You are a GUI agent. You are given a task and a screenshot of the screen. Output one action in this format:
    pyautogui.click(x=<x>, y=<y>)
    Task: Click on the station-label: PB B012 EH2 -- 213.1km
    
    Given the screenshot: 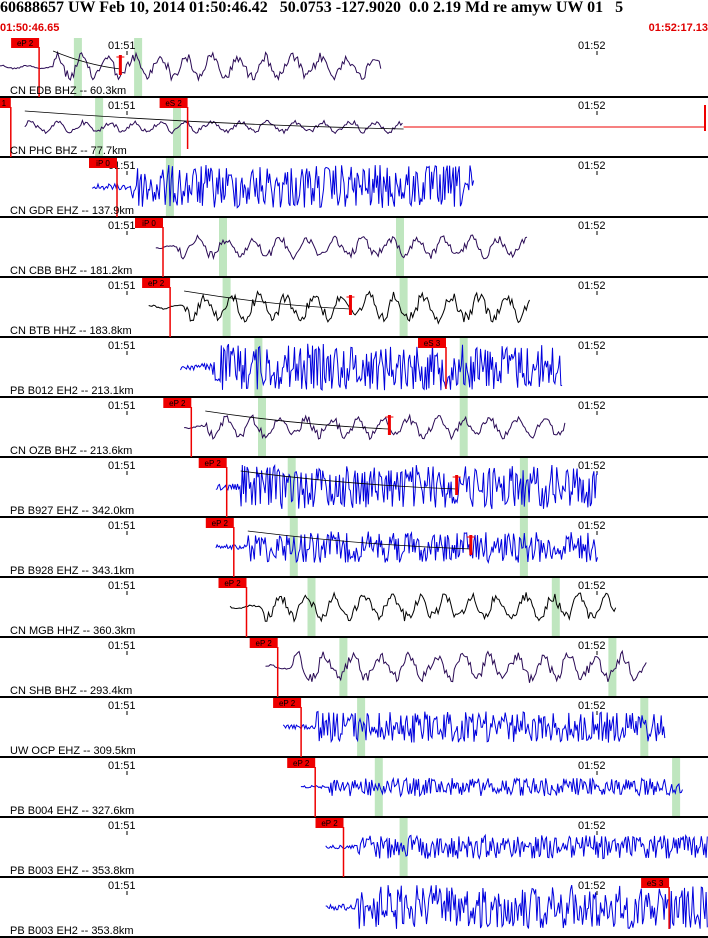 What is the action you would take?
    pyautogui.click(x=72, y=391)
    